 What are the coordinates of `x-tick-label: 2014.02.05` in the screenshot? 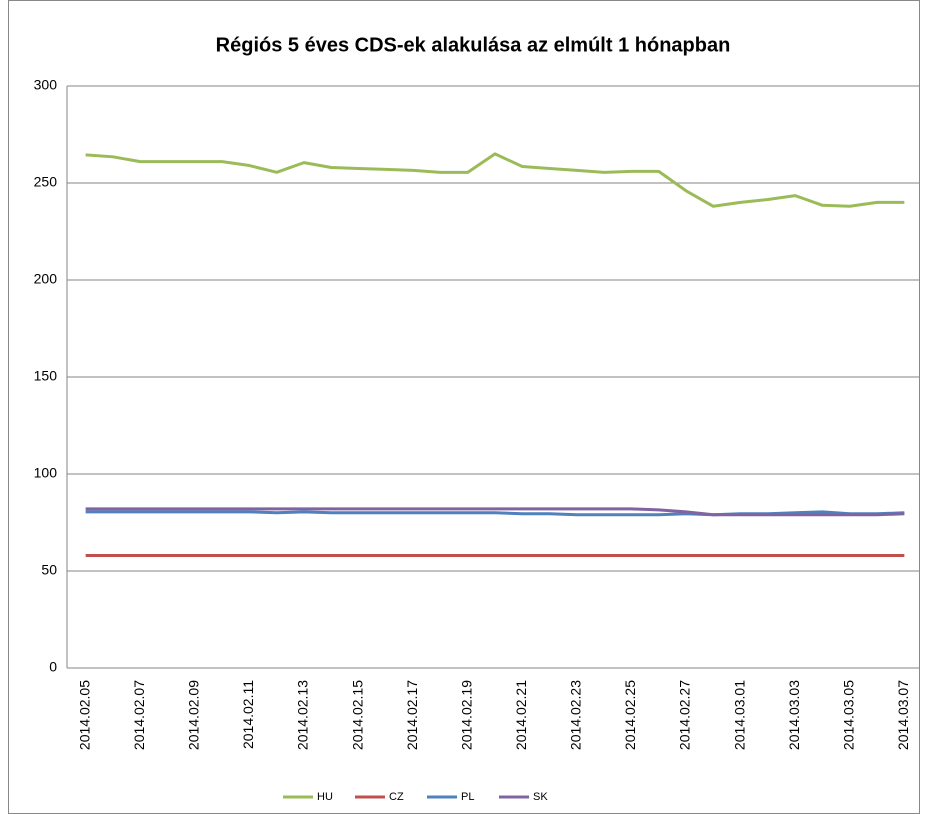 It's located at (84, 715).